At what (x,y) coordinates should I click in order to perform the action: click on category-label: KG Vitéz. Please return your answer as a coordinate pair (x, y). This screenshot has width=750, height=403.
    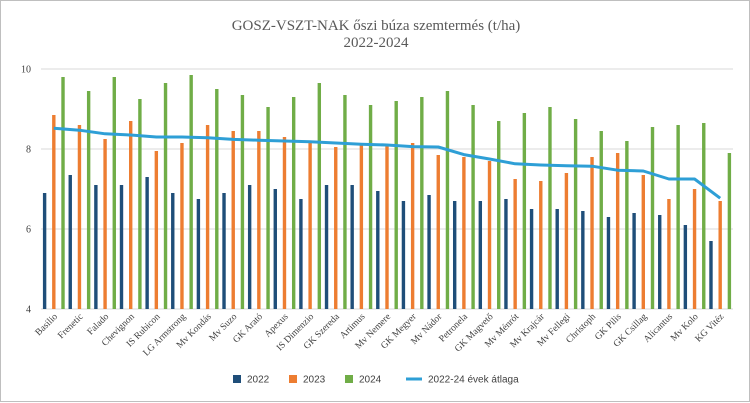
    Looking at the image, I should click on (710, 328).